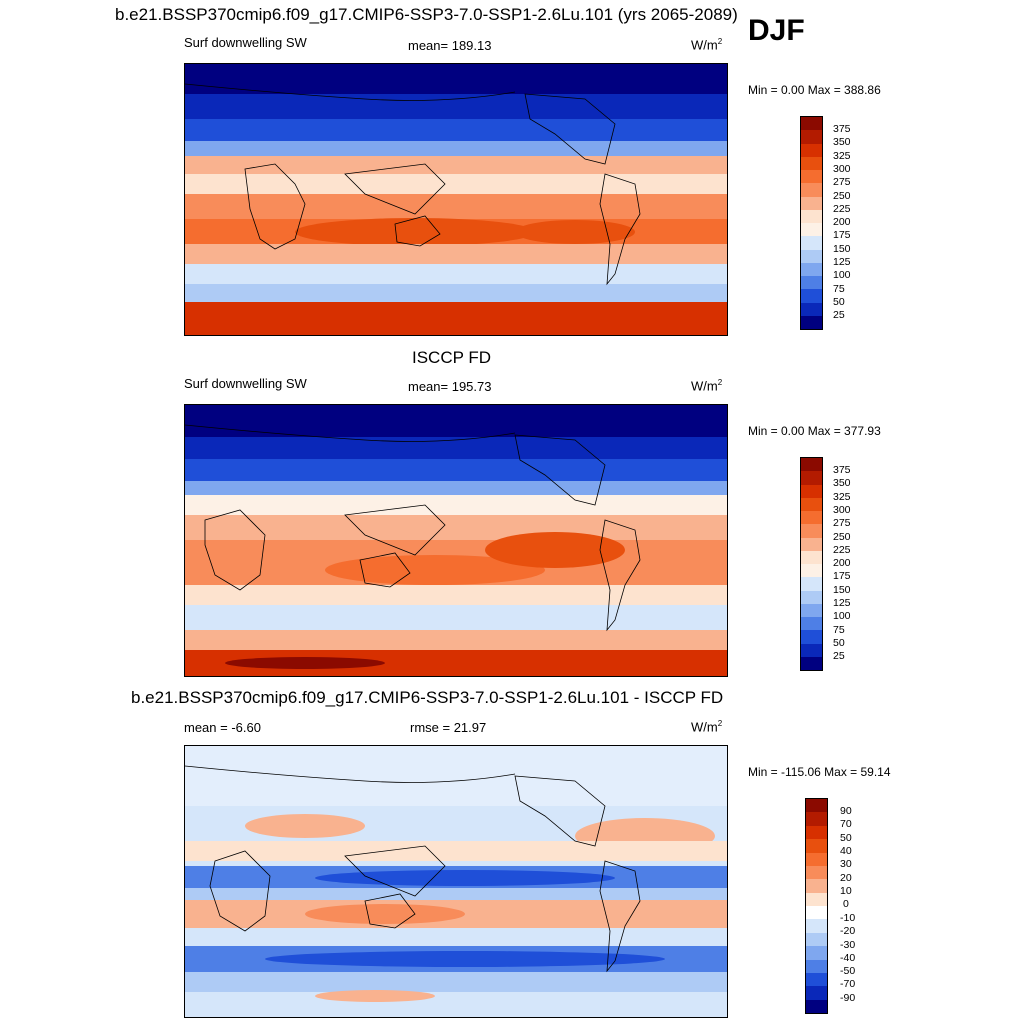 Image resolution: width=1024 pixels, height=1024 pixels. I want to click on panel3-colorbar-label: 70, so click(846, 824).